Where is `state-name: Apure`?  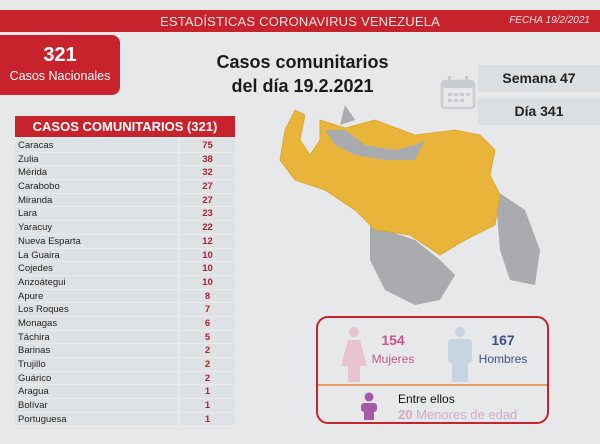 state-name: Apure is located at coordinates (96, 296).